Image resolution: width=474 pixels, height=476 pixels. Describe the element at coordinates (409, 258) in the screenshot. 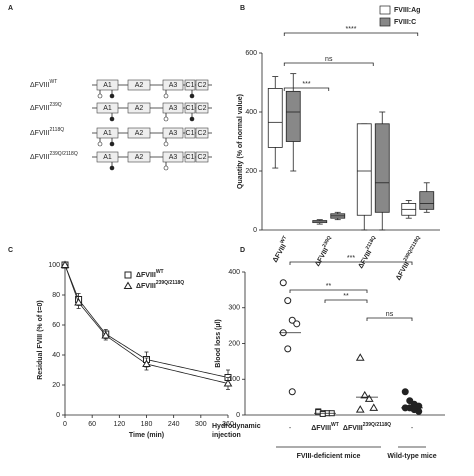

I see `x-tick-label: ΔFVIII239Q/2118Q` at that location.